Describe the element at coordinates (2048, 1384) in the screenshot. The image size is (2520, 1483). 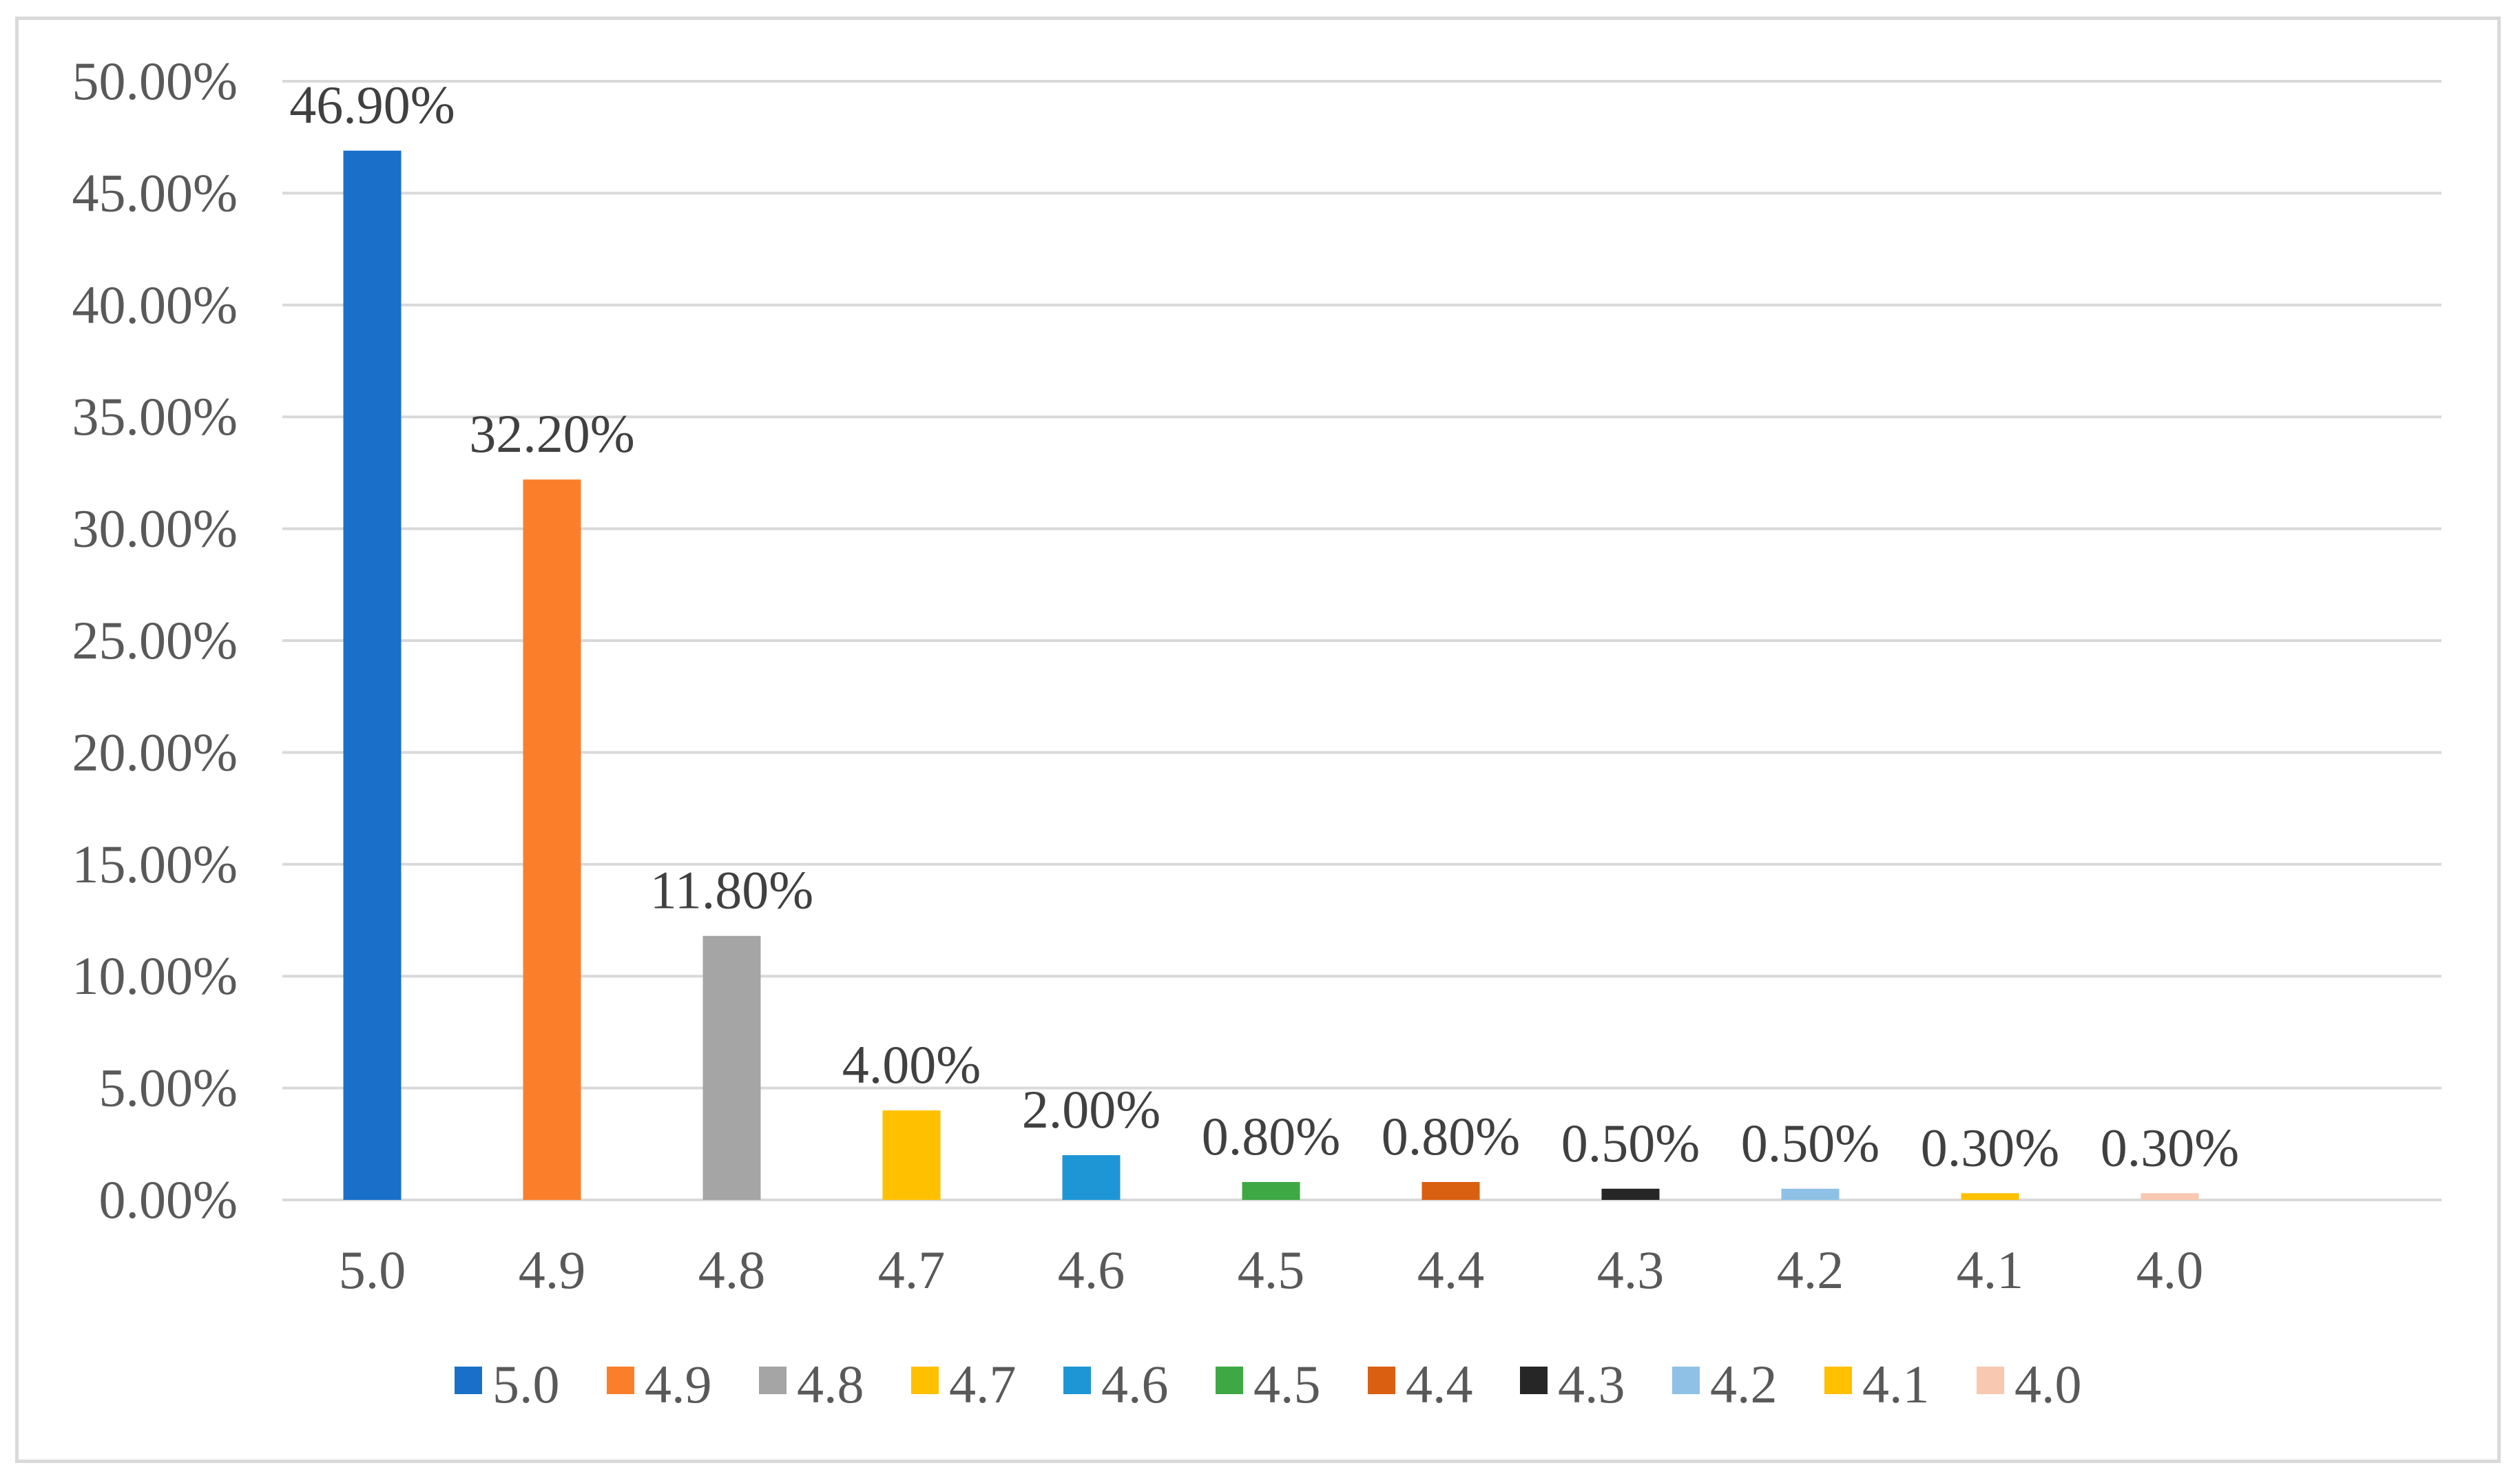
I see `legend-label: 4.0` at that location.